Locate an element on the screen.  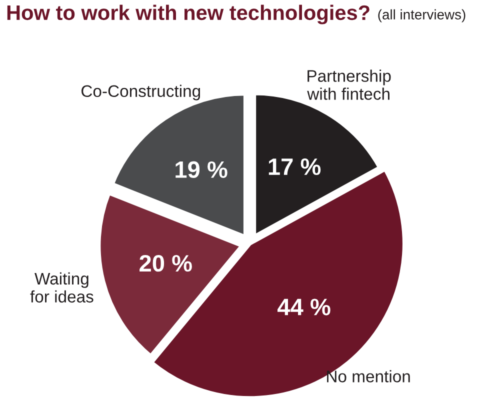
data-label: 17 % is located at coordinates (294, 167).